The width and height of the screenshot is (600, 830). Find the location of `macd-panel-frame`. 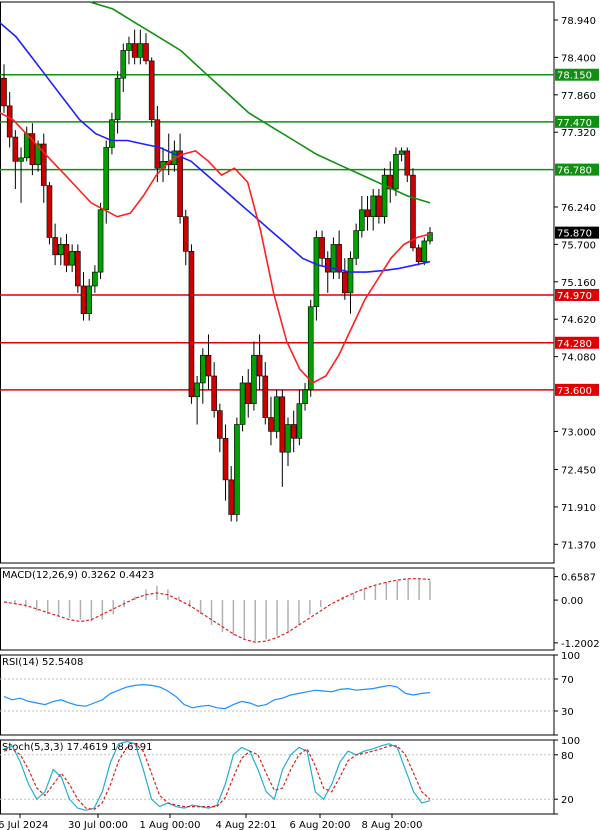

macd-panel-frame is located at coordinates (277, 609).